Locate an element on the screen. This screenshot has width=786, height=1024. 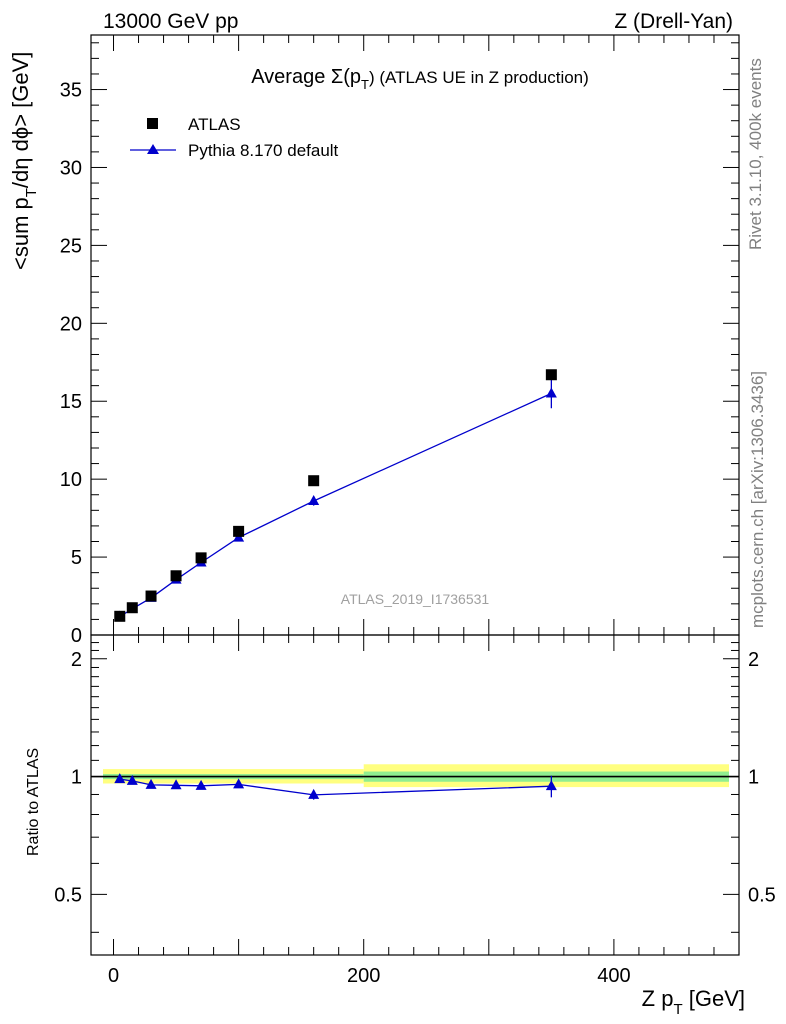
xlabel-sub: T is located at coordinates (677, 1009).